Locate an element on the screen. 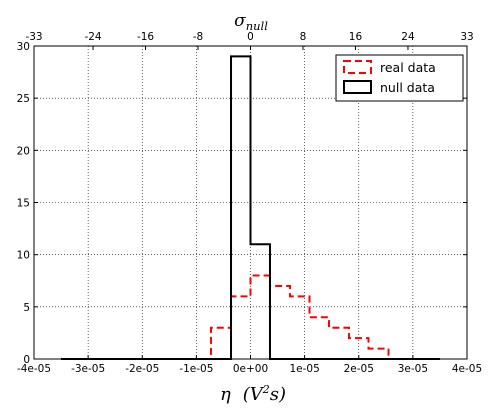 The height and width of the screenshot is (415, 498). x-tick-label: -4e-05 is located at coordinates (34, 369).